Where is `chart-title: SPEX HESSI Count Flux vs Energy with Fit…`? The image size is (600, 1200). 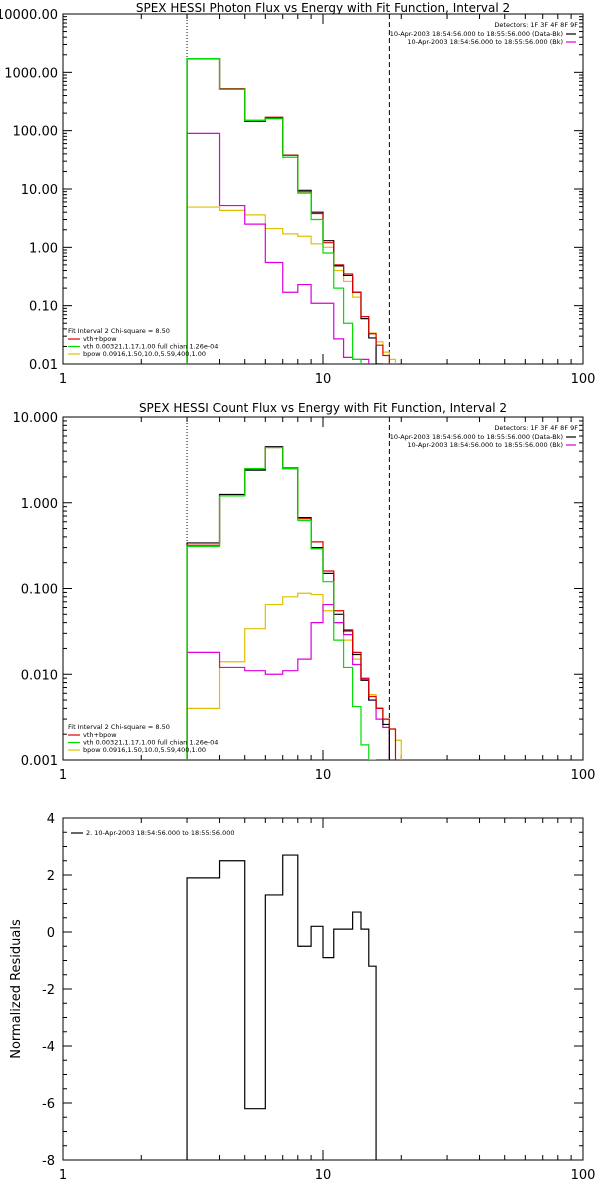 chart-title: SPEX HESSI Count Flux vs Energy with Fit… is located at coordinates (323, 408).